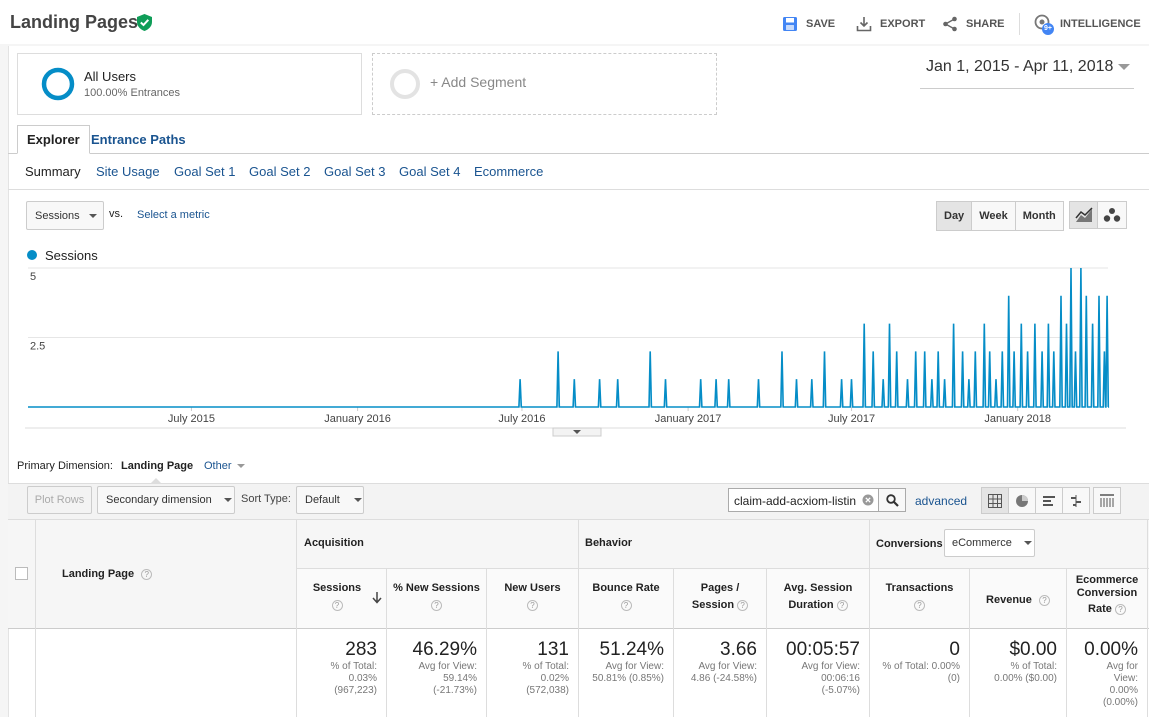 Image resolution: width=1149 pixels, height=717 pixels. What do you see at coordinates (803, 500) in the screenshot?
I see `table-search-input: claim-add-acxiom-listin` at bounding box center [803, 500].